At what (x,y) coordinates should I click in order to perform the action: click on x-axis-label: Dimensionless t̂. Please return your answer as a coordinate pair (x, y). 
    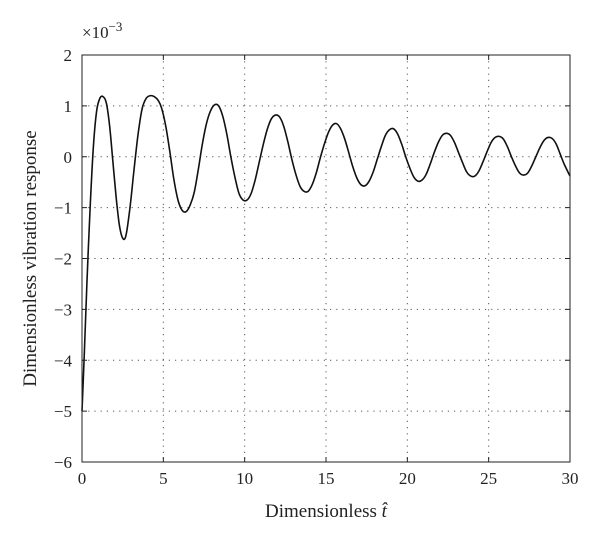
    Looking at the image, I should click on (327, 511).